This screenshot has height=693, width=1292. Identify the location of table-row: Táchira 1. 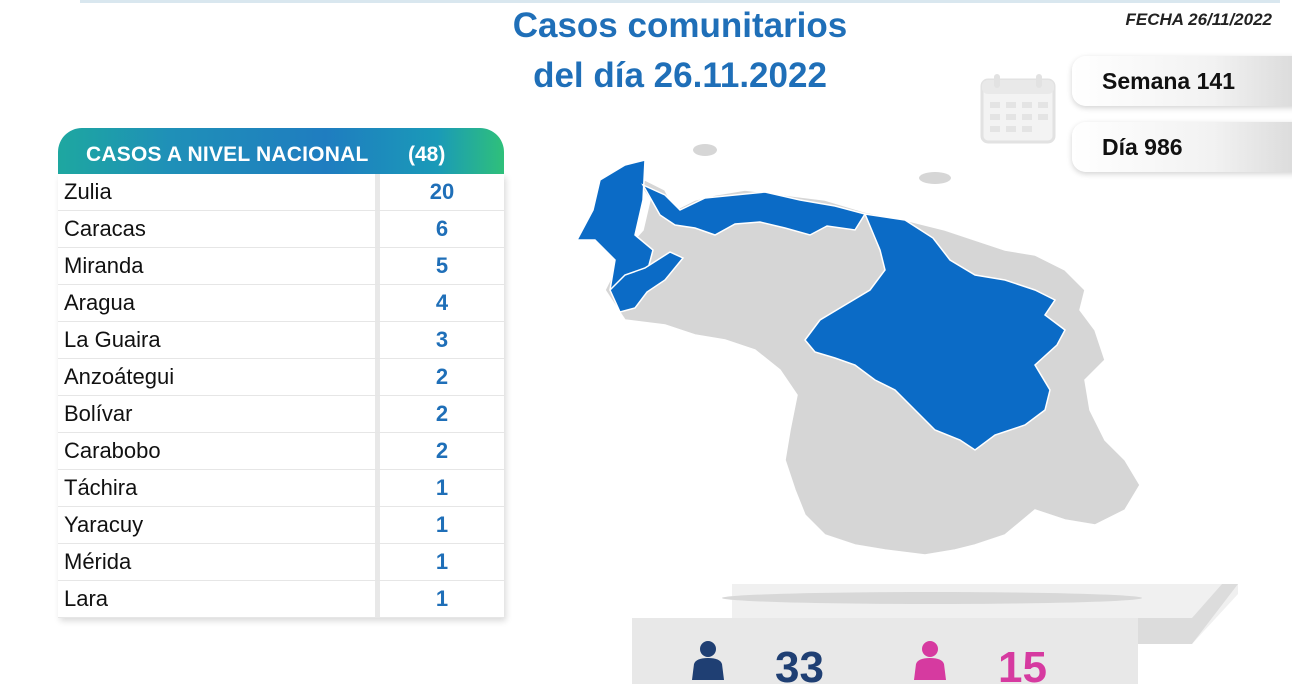
(281, 488).